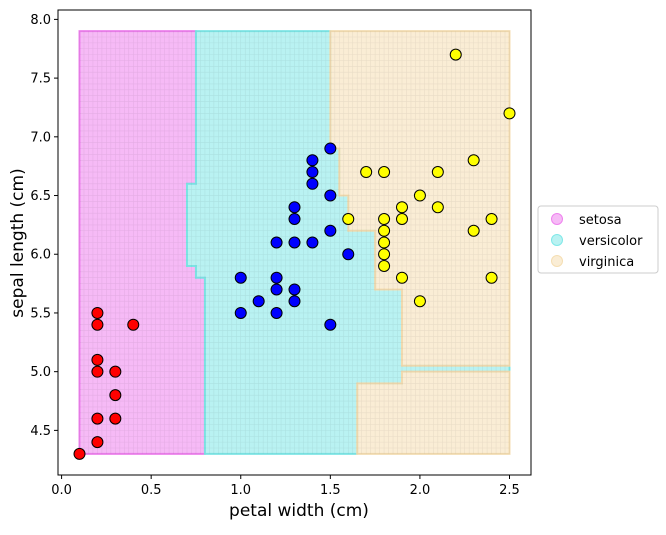 The width and height of the screenshot is (666, 535). Describe the element at coordinates (40, 137) in the screenshot. I see `y-tick-label: 7.0` at that location.